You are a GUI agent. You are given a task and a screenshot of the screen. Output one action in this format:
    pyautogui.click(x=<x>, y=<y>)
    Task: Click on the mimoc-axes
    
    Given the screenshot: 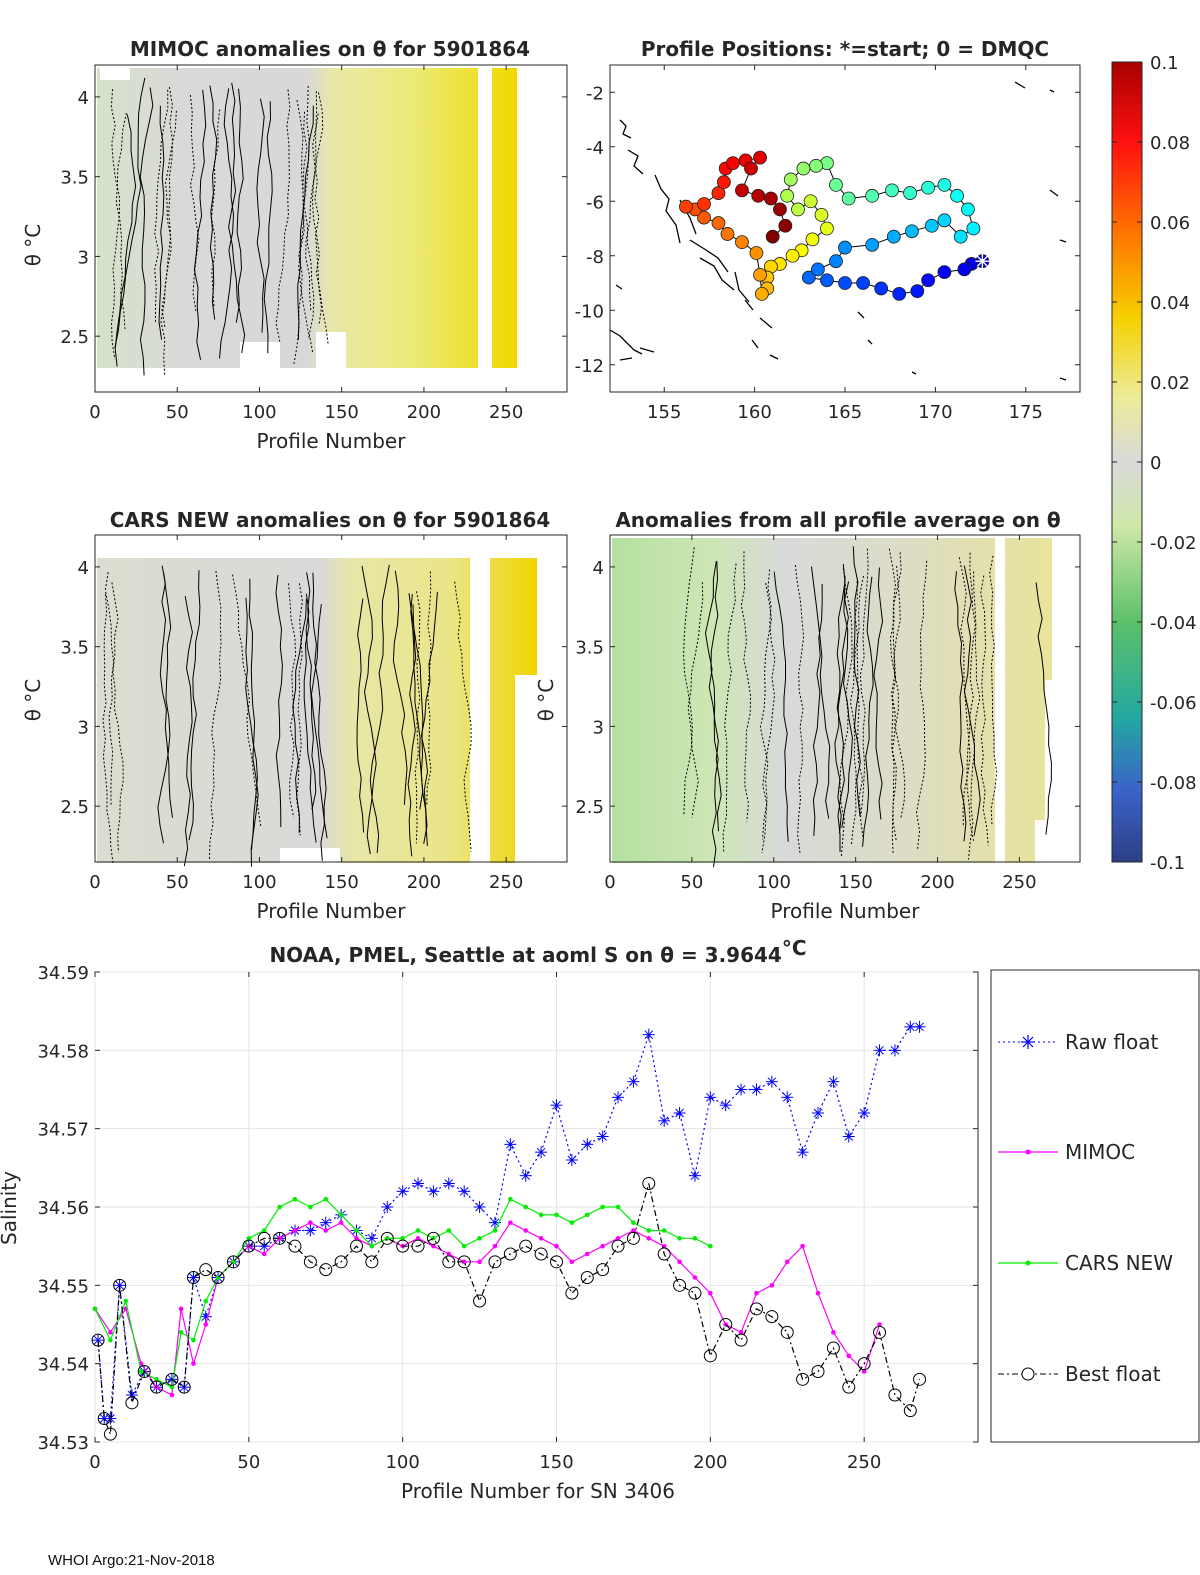 What is the action you would take?
    pyautogui.click(x=331, y=228)
    